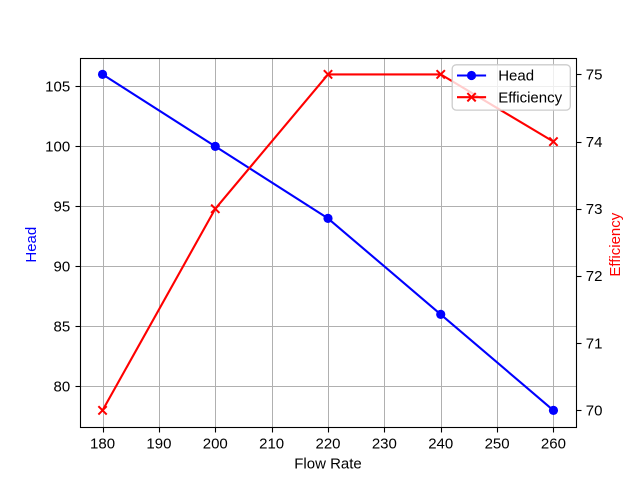 The width and height of the screenshot is (640, 480). Describe the element at coordinates (271, 443) in the screenshot. I see `svg-text: 210` at that location.